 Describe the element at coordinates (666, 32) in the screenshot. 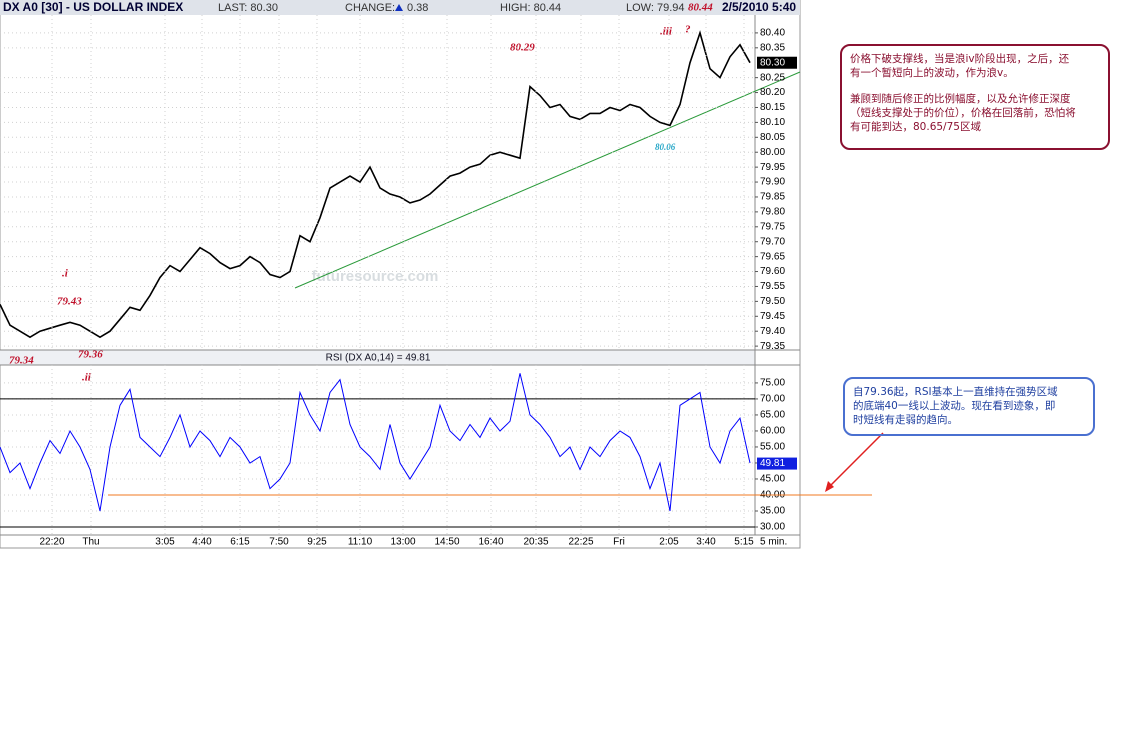

I see `annotation: .iii` at that location.